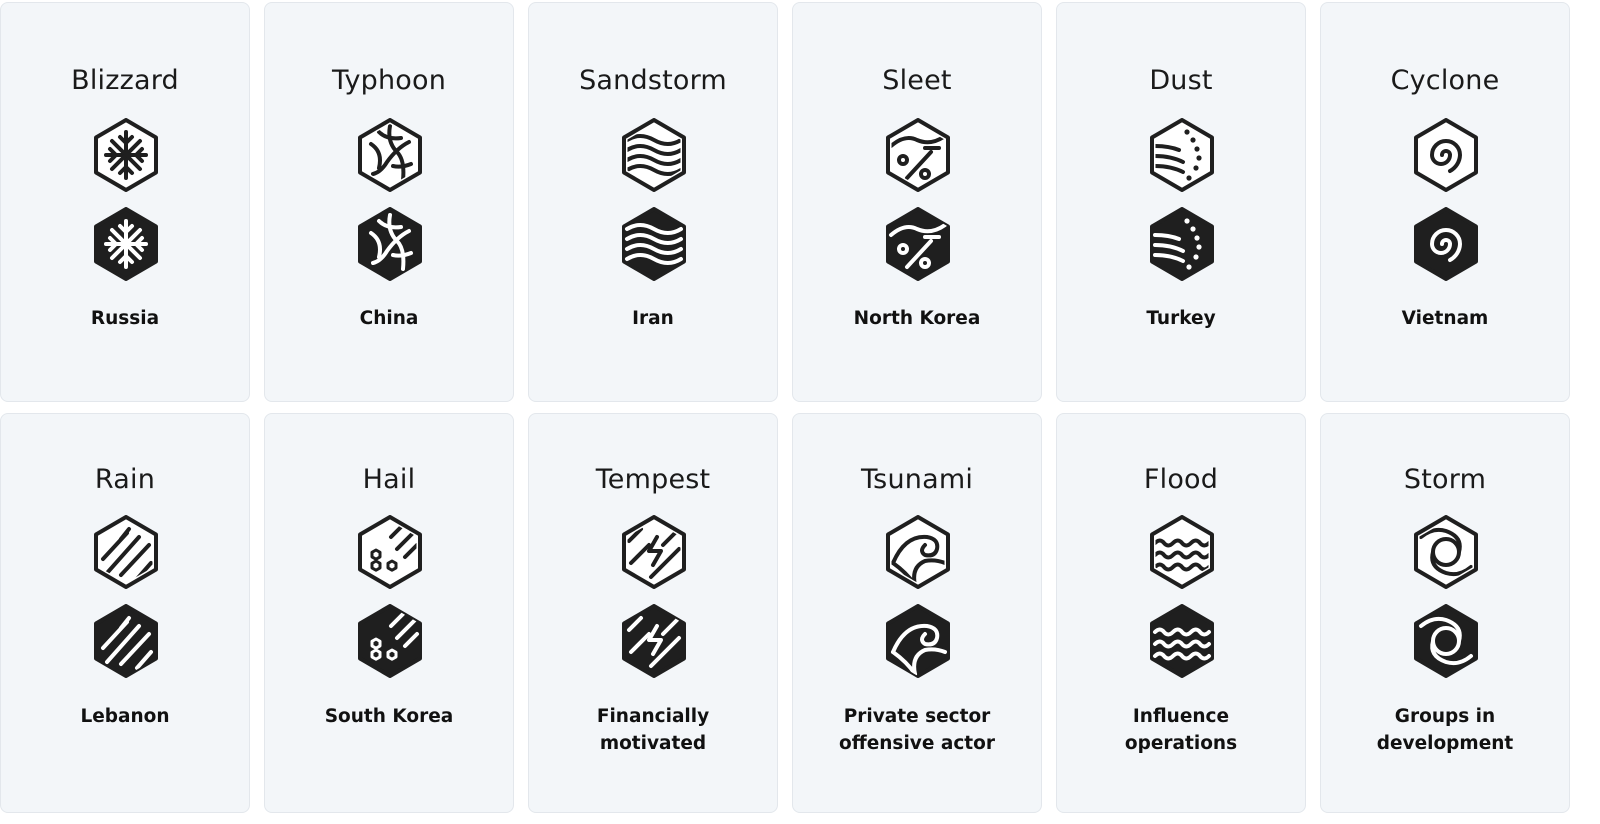 The height and width of the screenshot is (824, 1600). Describe the element at coordinates (654, 244) in the screenshot. I see `sandstorm-waves-filled-icon` at that location.